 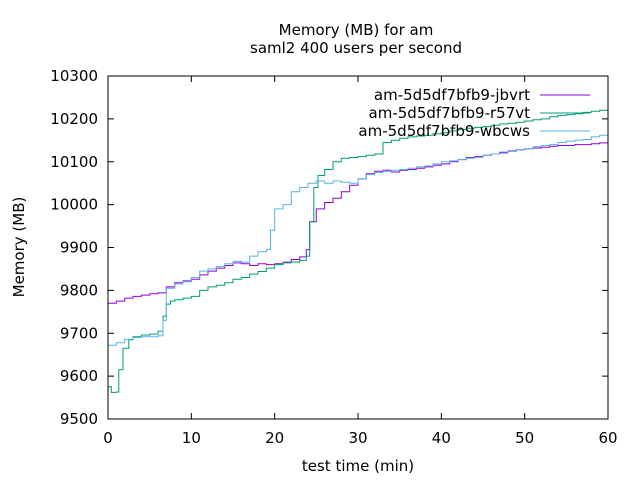 What do you see at coordinates (79, 290) in the screenshot?
I see `y-tick-label: 9800` at bounding box center [79, 290].